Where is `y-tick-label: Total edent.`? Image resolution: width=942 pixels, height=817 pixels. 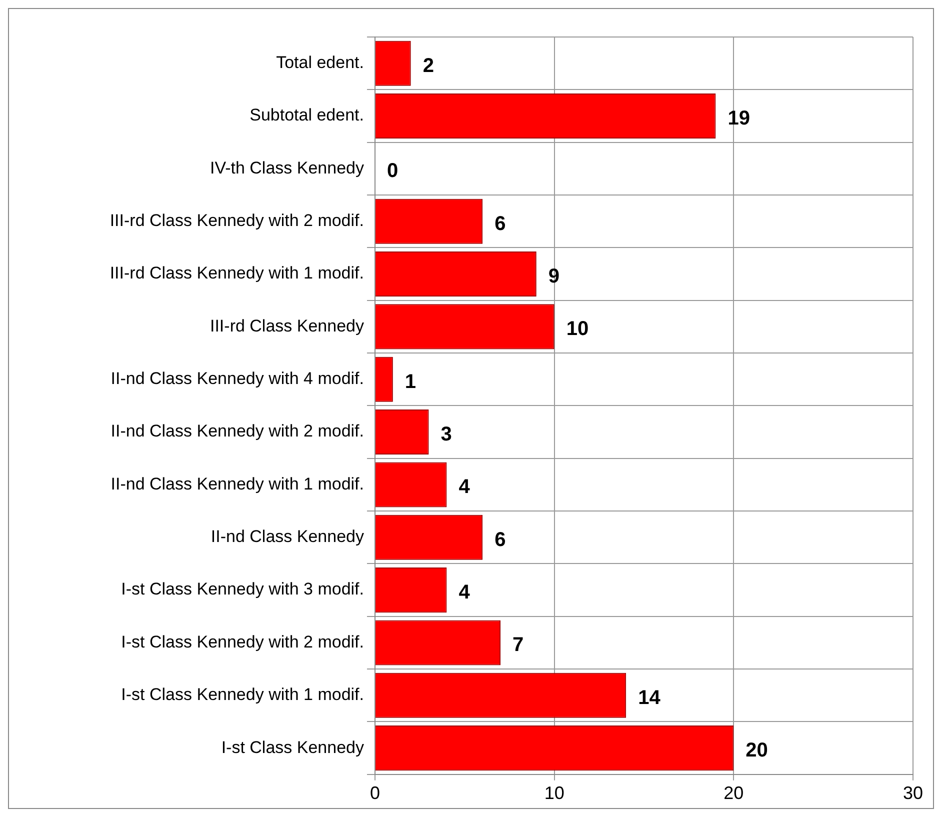
y-tick-label: Total edent. is located at coordinates (320, 62).